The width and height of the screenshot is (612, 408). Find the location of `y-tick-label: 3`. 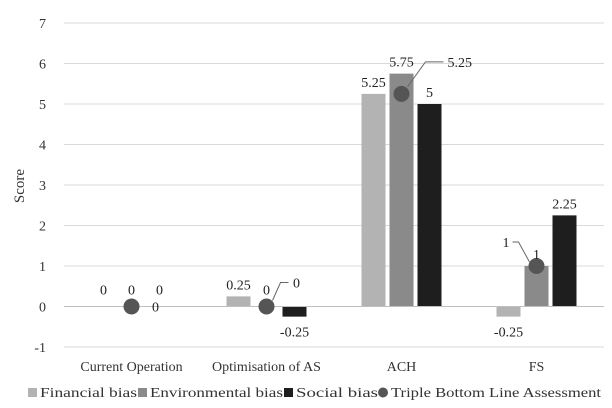

y-tick-label: 3 is located at coordinates (42, 186).